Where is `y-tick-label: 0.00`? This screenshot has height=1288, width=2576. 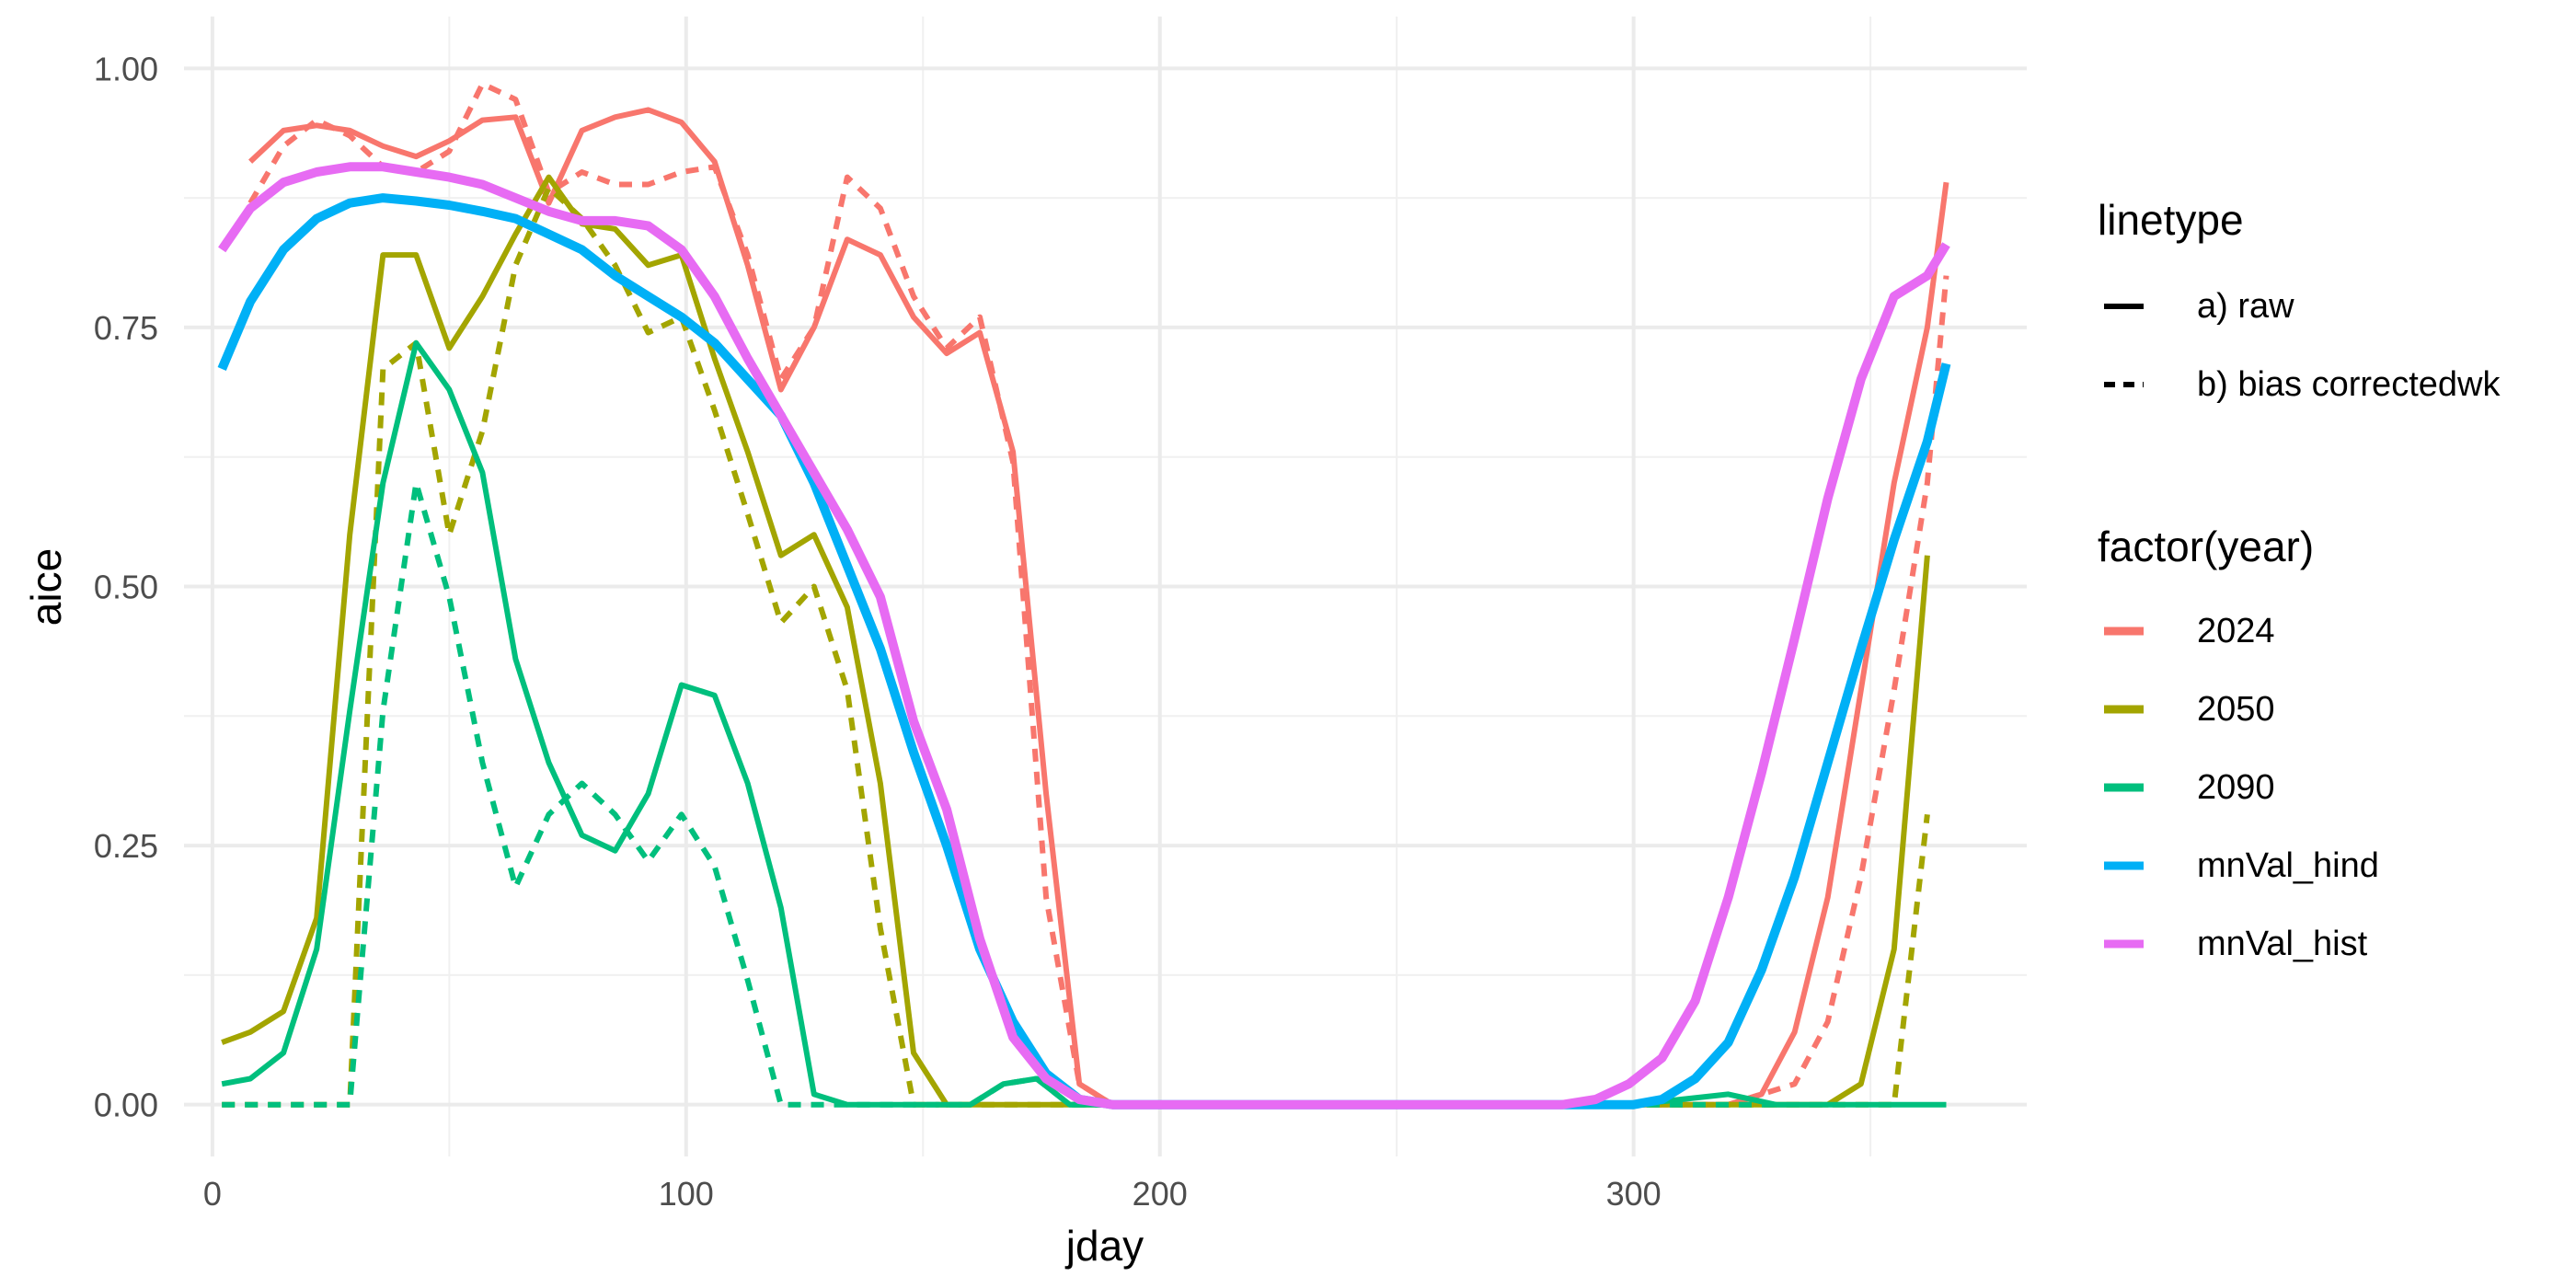
y-tick-label: 0.00 is located at coordinates (126, 1105).